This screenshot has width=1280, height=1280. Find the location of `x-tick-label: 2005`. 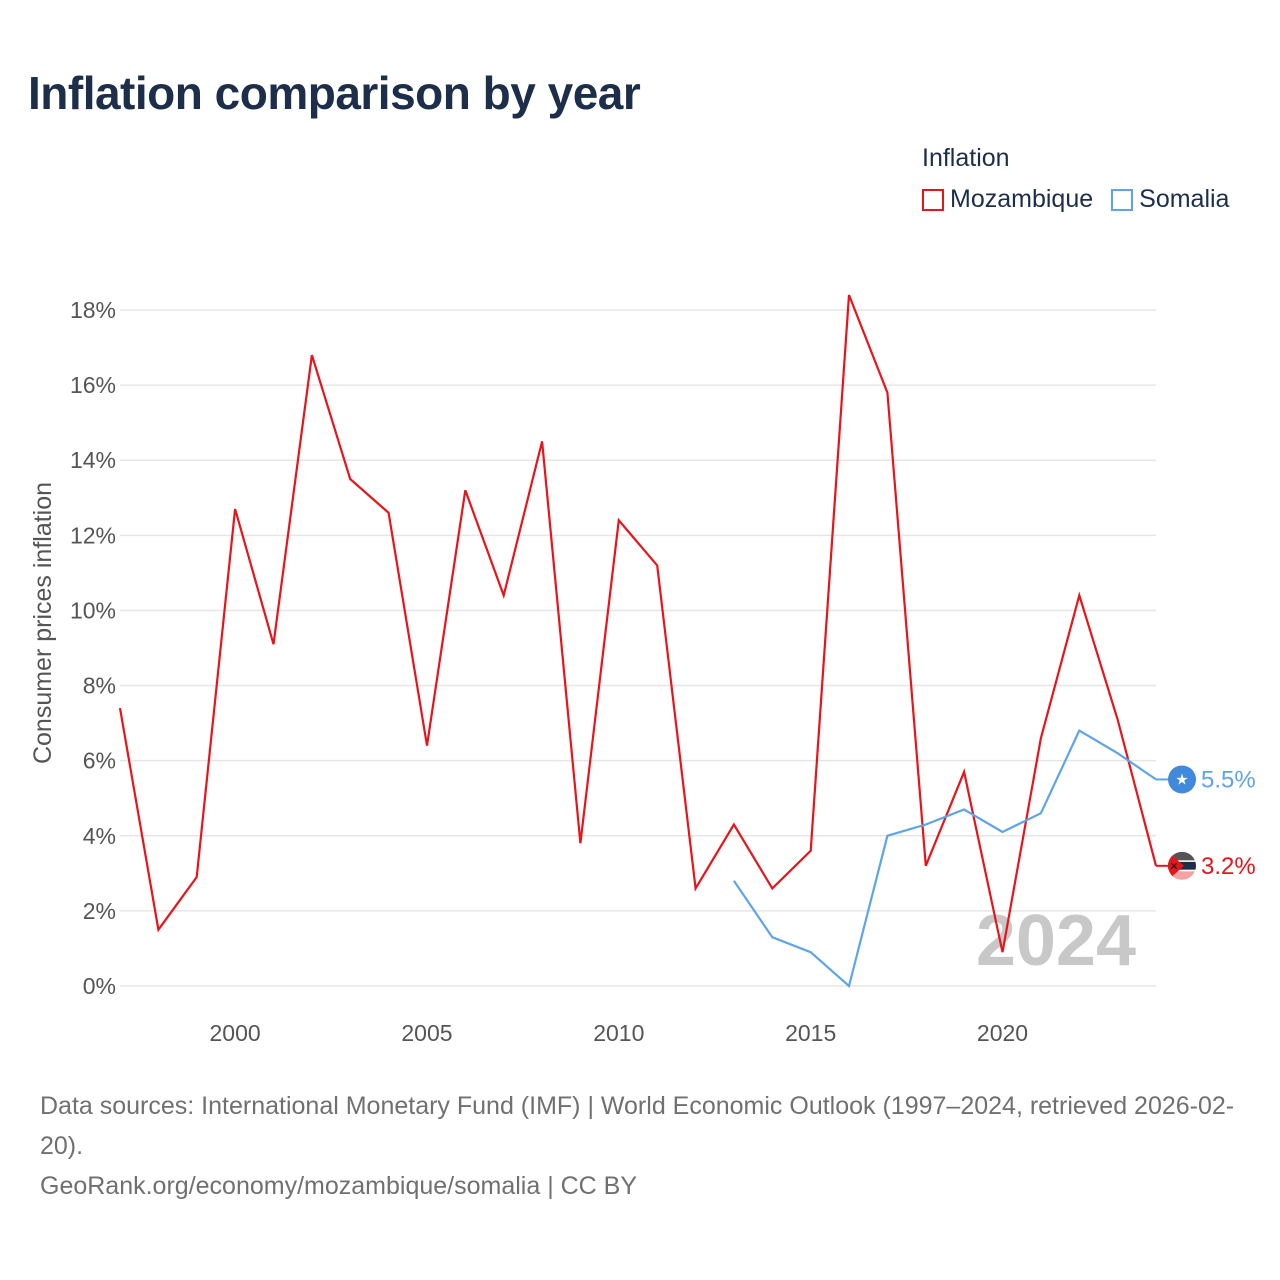

x-tick-label: 2005 is located at coordinates (426, 1033).